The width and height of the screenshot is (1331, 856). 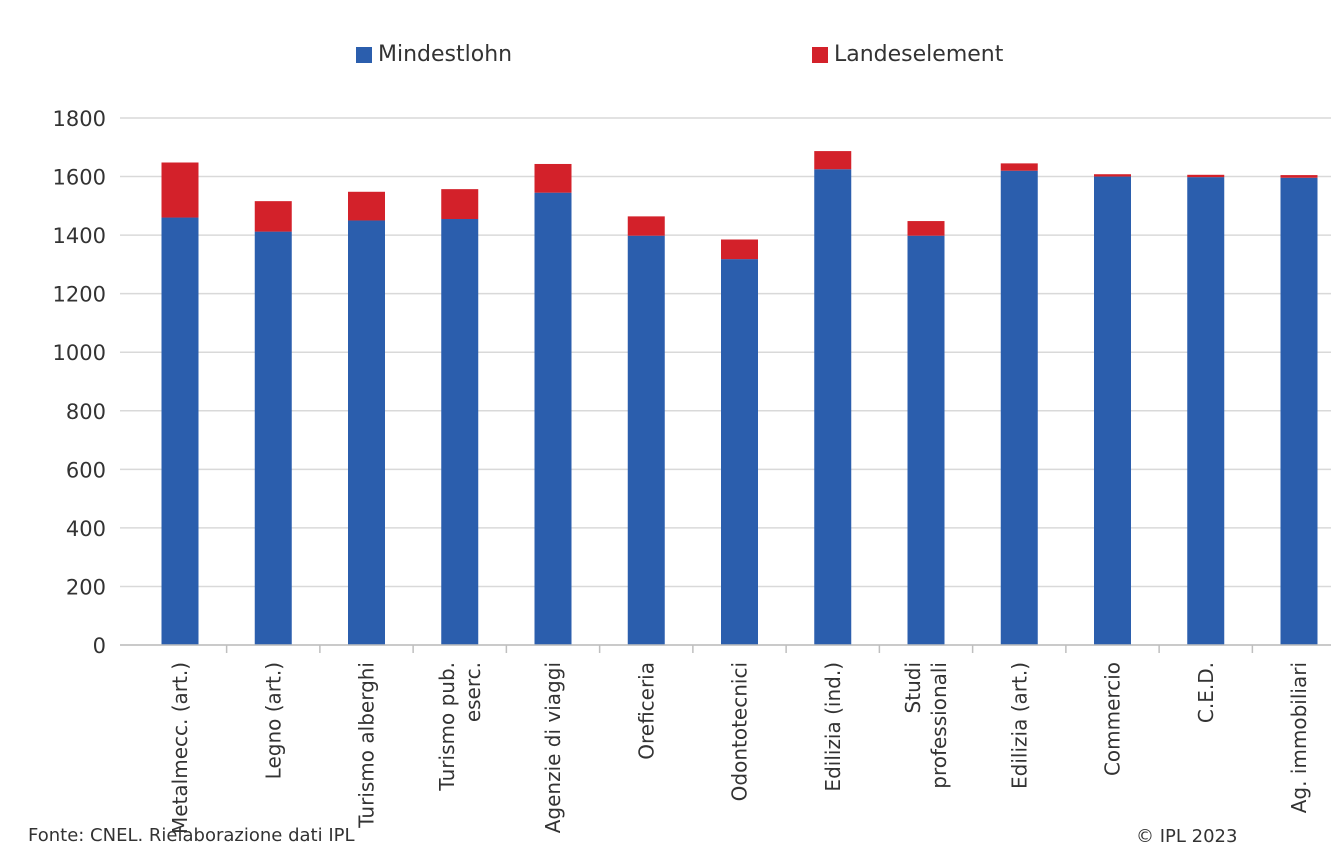 I want to click on legend-landeselement: Landeselement, so click(x=907, y=54).